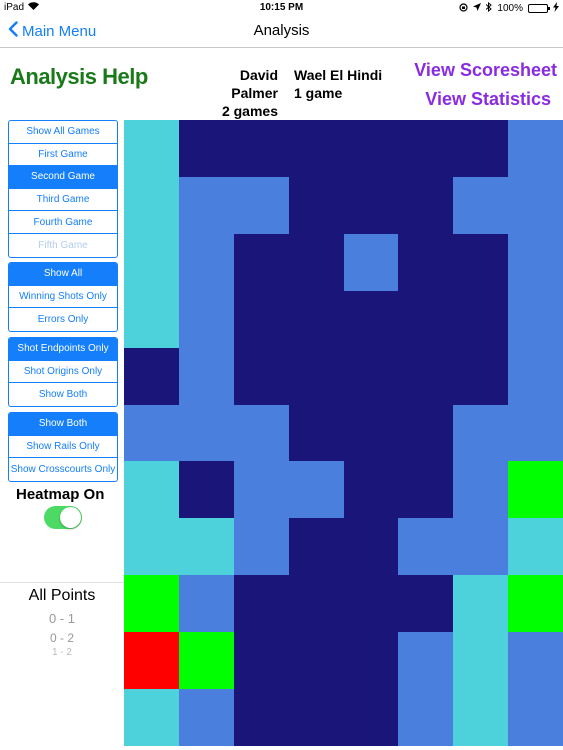 Image resolution: width=563 pixels, height=750 pixels. I want to click on heatmap-toggle-label: Heatmap On, so click(60, 494).